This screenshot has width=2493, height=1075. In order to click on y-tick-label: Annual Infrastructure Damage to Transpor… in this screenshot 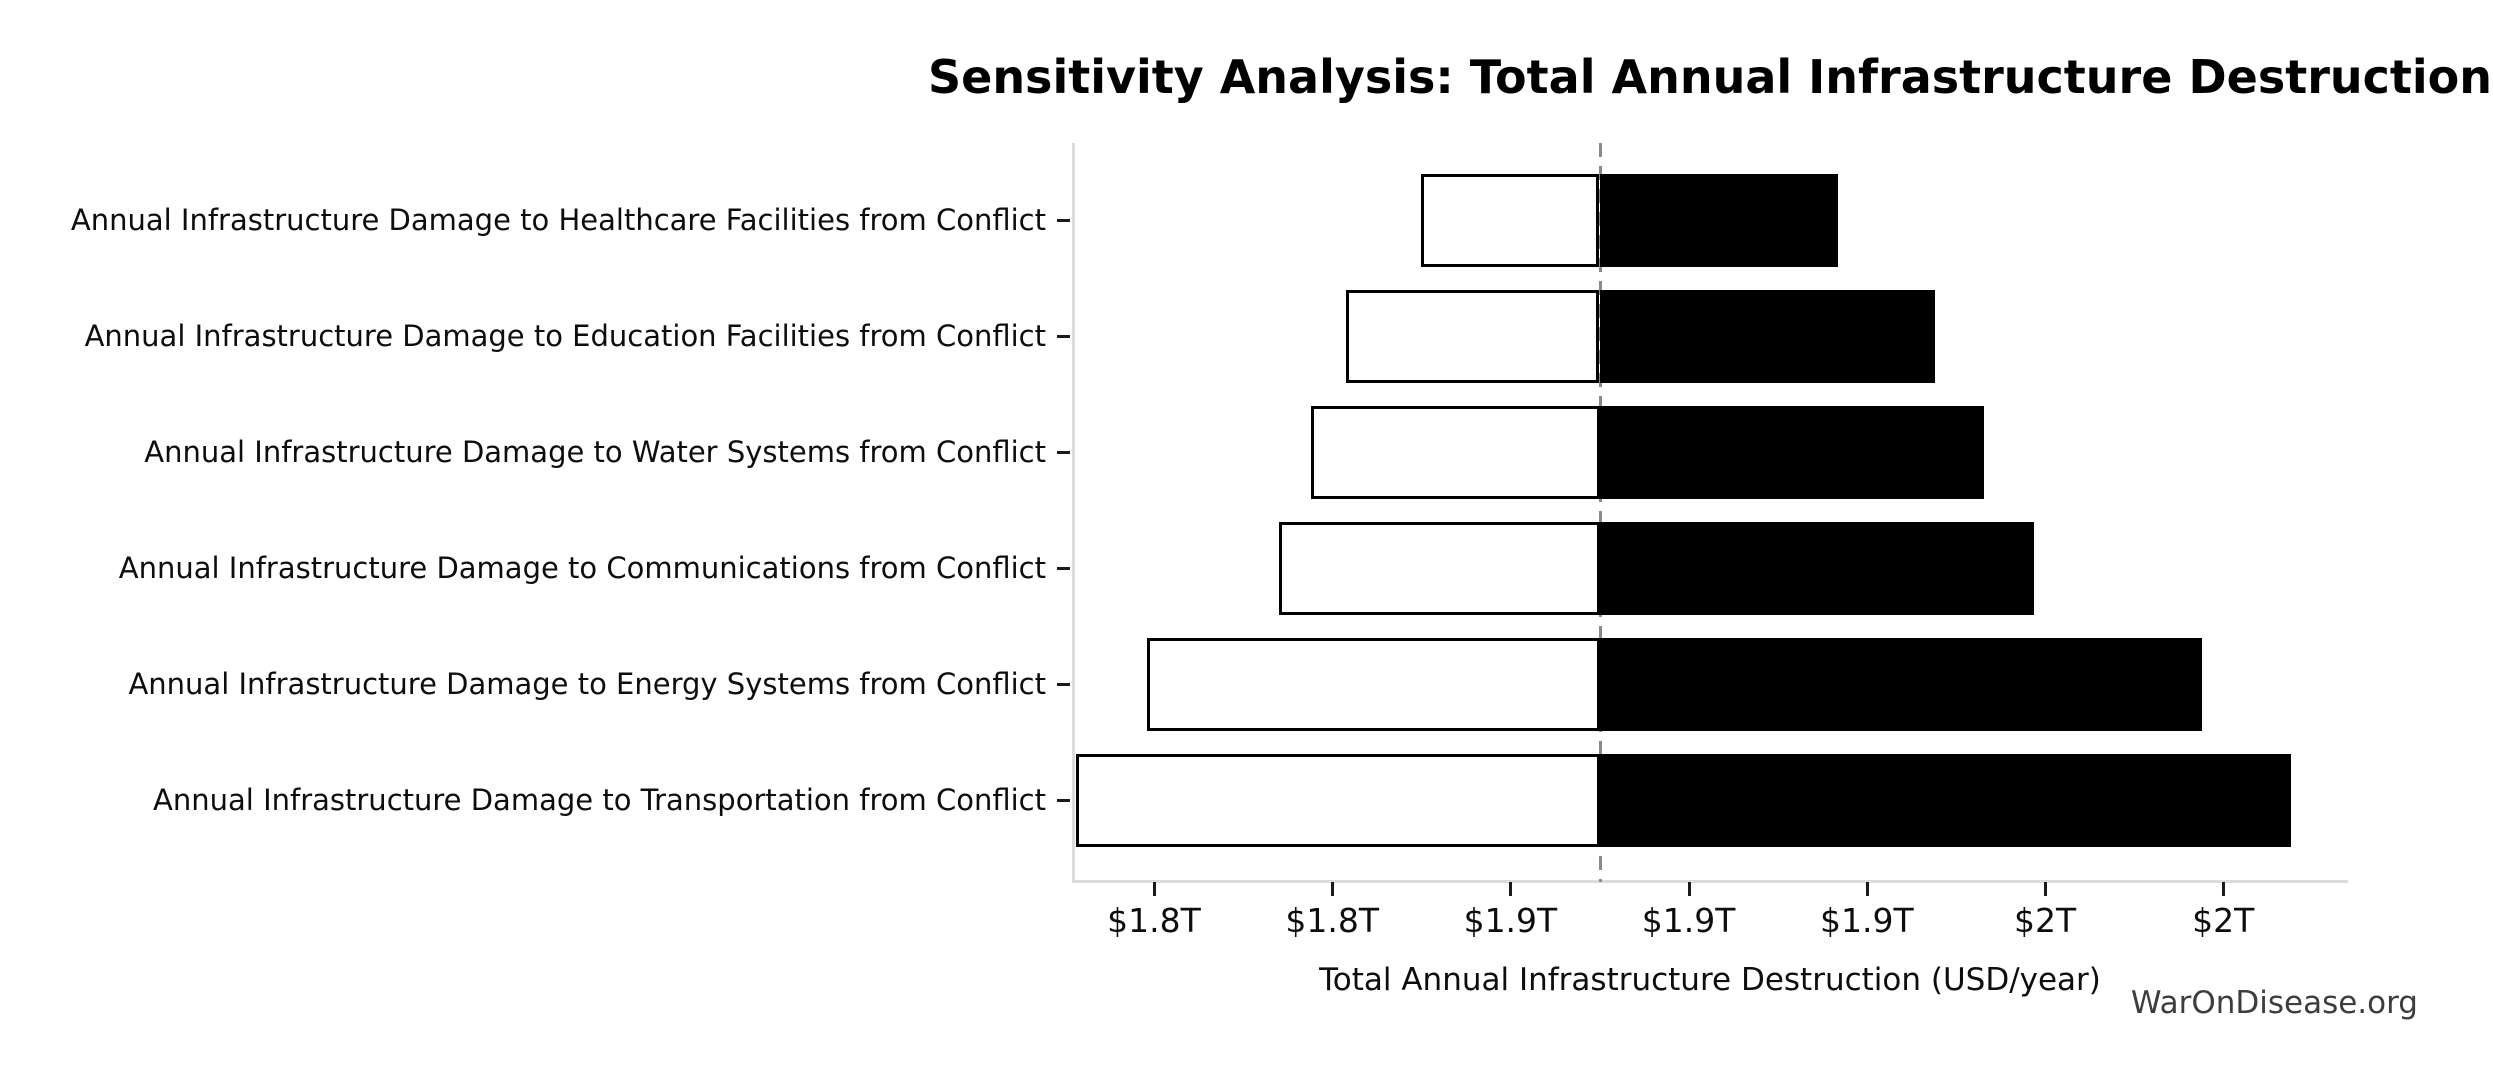, I will do `click(599, 800)`.